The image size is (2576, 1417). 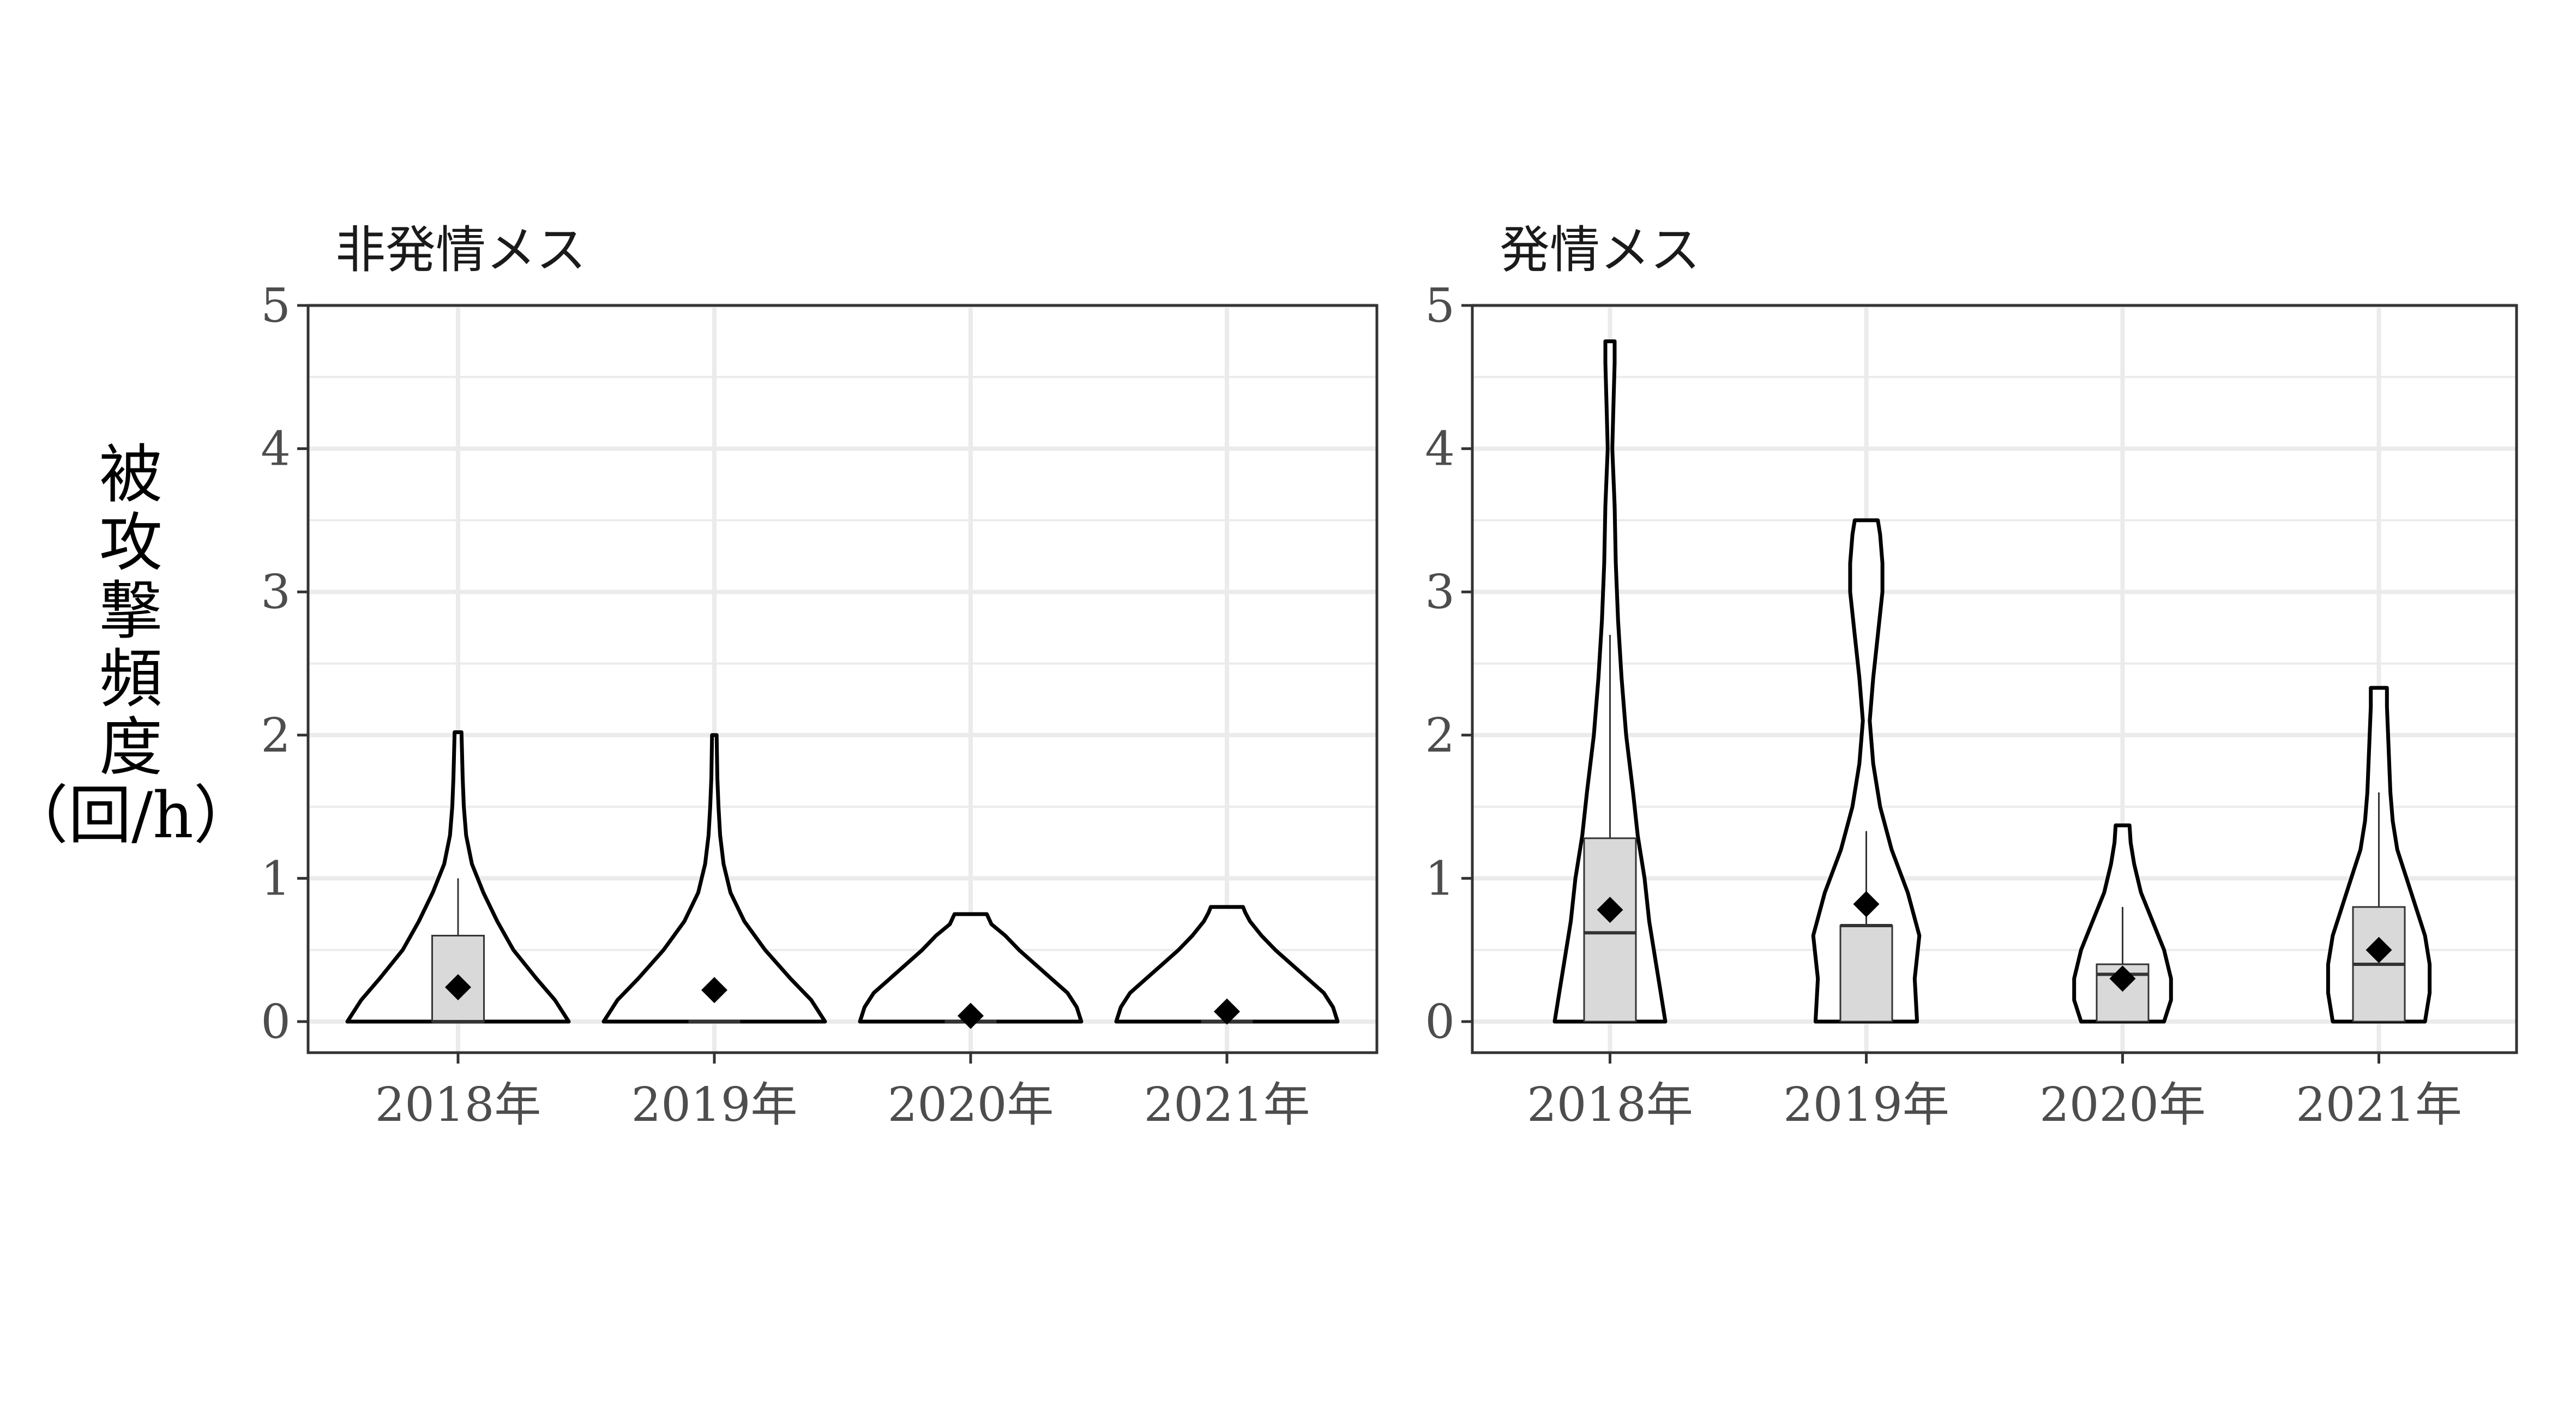 I want to click on y-axis-title-line: 撃, so click(x=130, y=611).